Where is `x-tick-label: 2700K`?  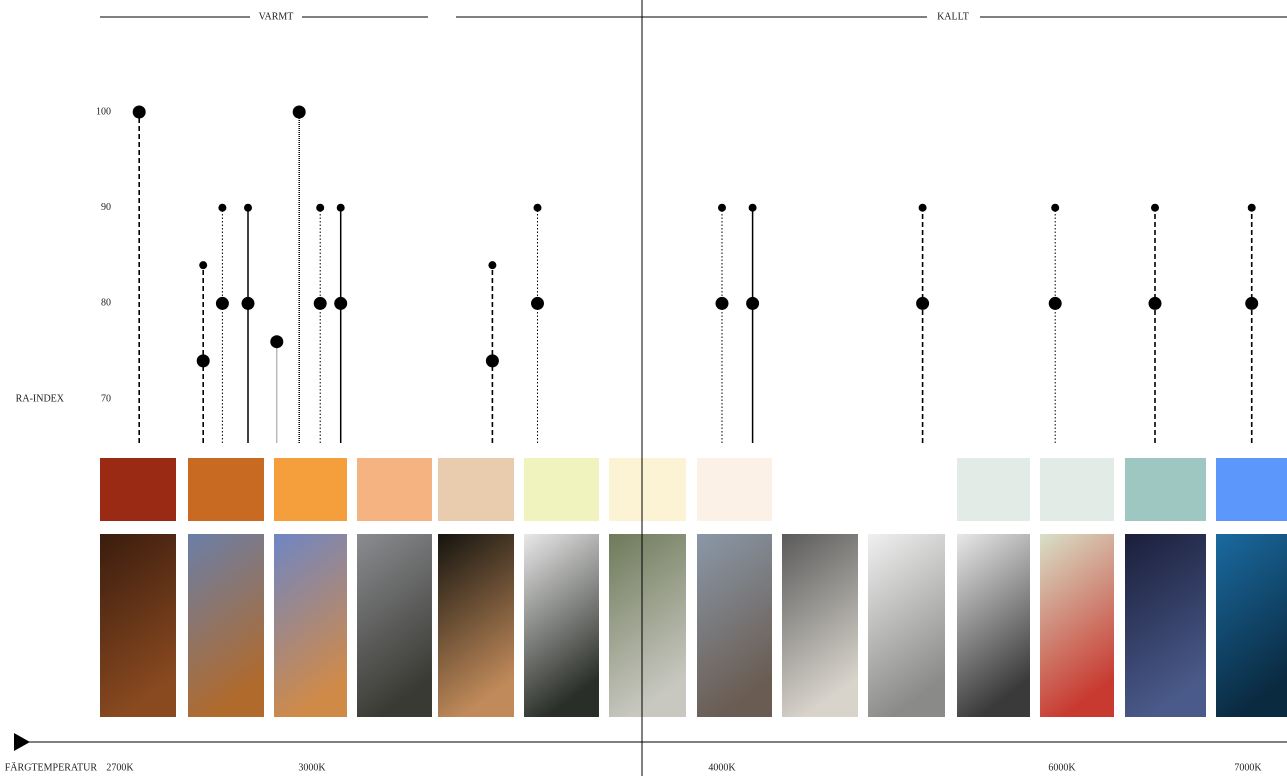
x-tick-label: 2700K is located at coordinates (120, 767).